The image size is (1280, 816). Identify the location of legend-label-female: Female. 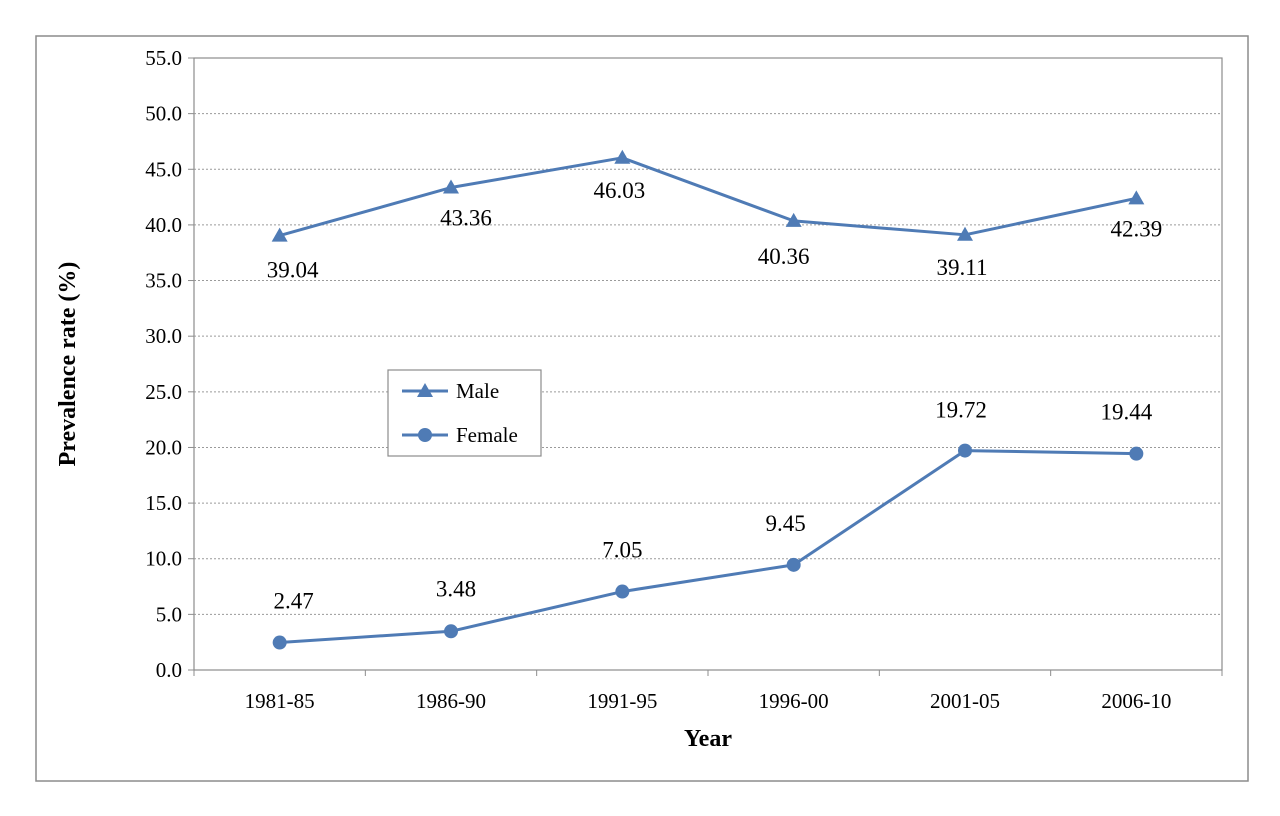
(487, 435).